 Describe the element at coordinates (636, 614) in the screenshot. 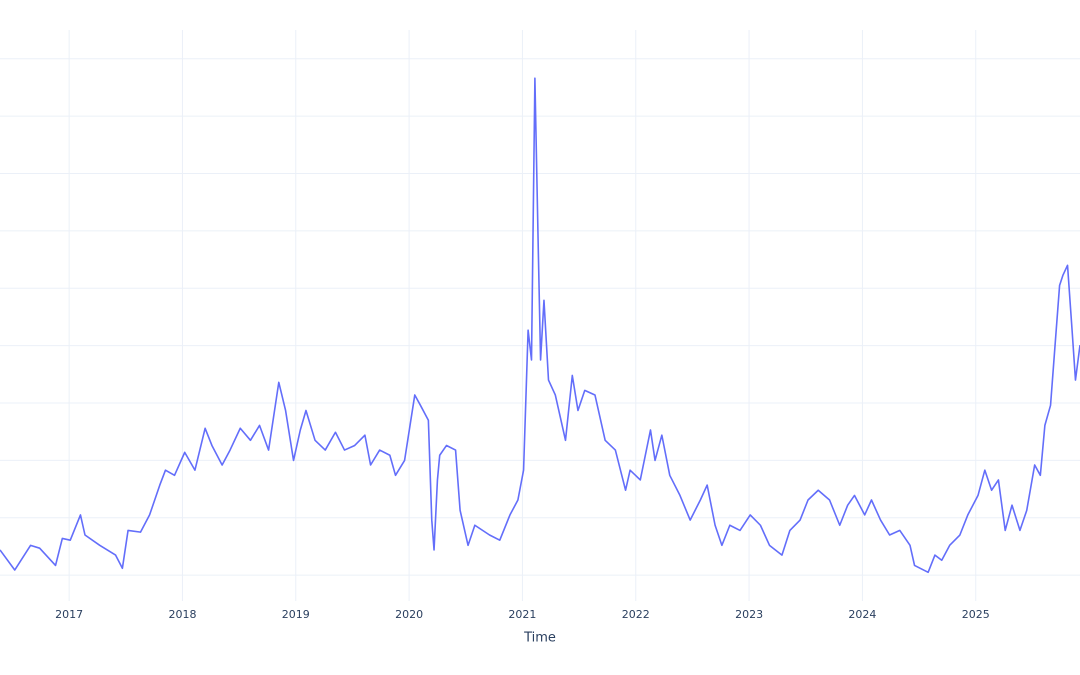

I see `x-tick-label: 2022` at that location.